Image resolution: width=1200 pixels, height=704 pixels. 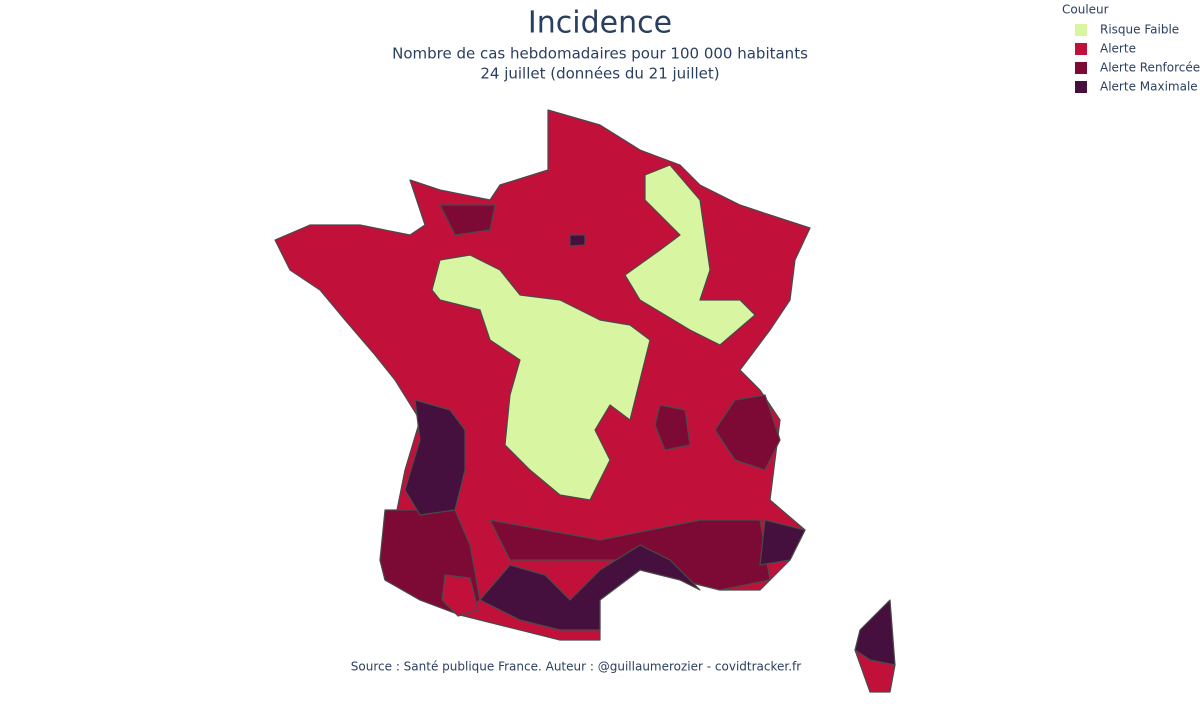 What do you see at coordinates (1118, 49) in the screenshot?
I see `legend-label: Alerte` at bounding box center [1118, 49].